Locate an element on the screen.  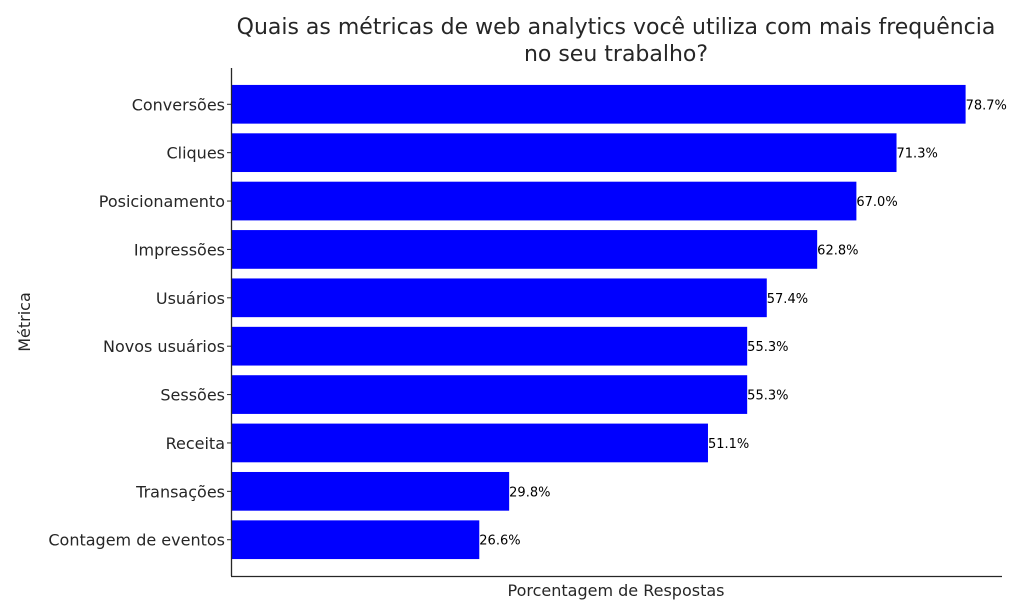
category-label-8: Transações is located at coordinates (180, 491).